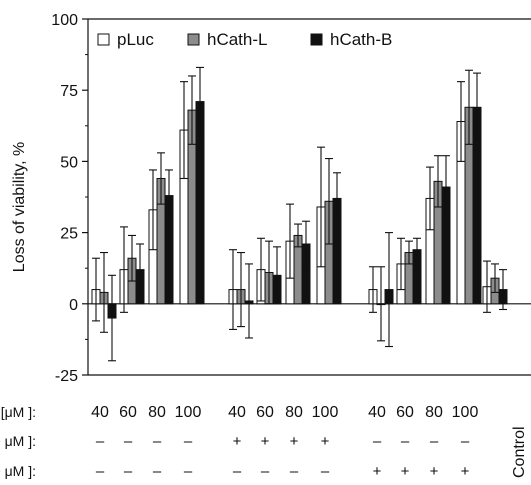  Describe the element at coordinates (73, 305) in the screenshot. I see `y-tick-label: 0` at that location.